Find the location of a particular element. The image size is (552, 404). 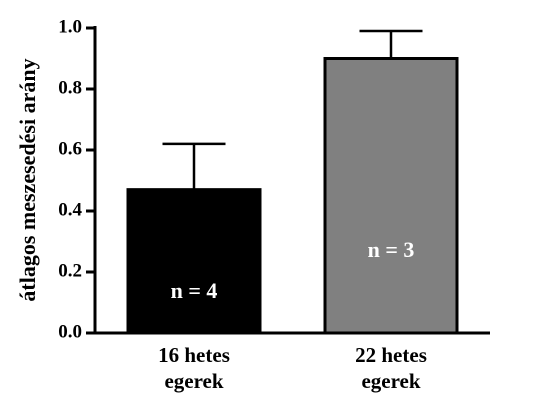

y-tick-label: 0.6 is located at coordinates (70, 148).